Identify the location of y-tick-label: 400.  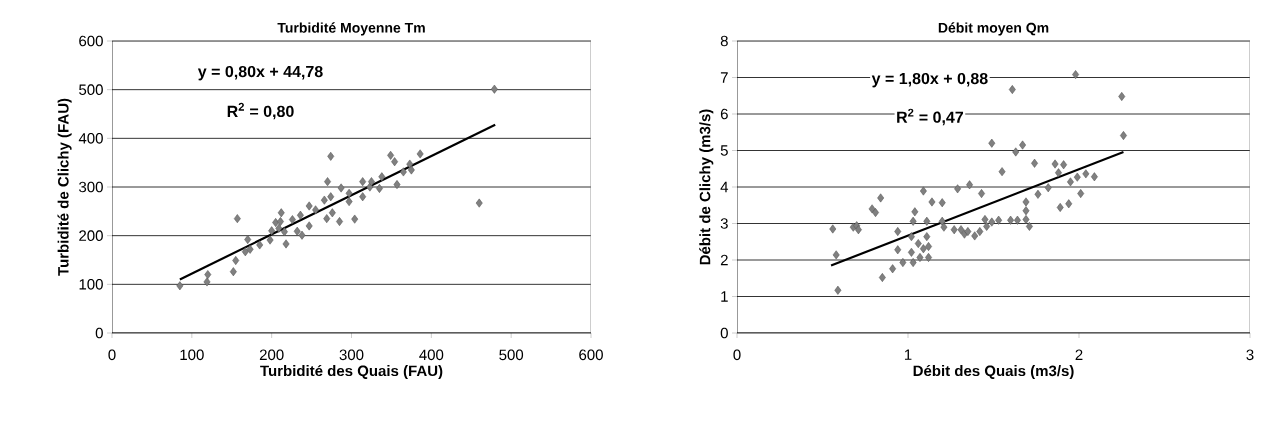
(90, 138).